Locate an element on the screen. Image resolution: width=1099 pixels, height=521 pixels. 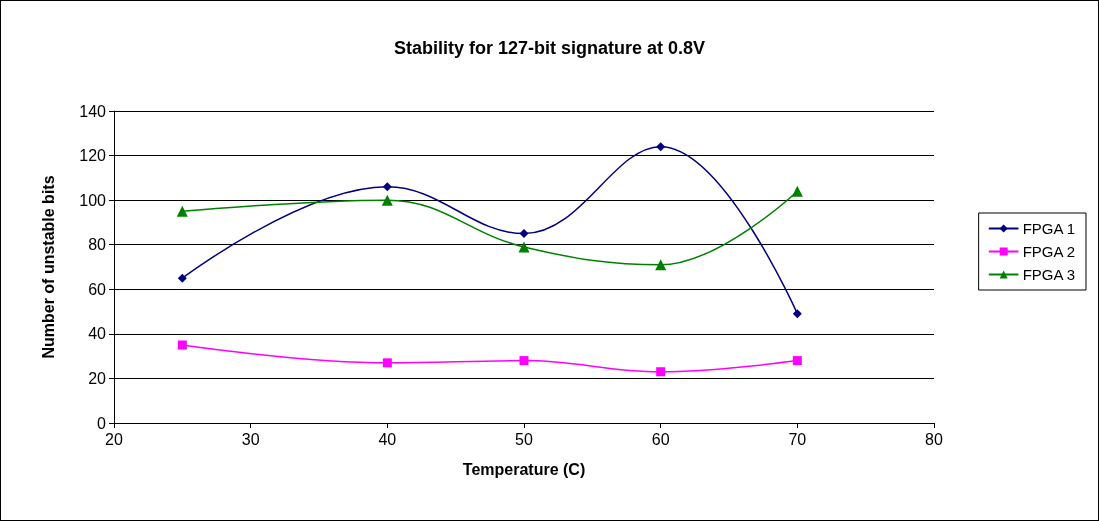
x-tick-label: 80 is located at coordinates (934, 439).